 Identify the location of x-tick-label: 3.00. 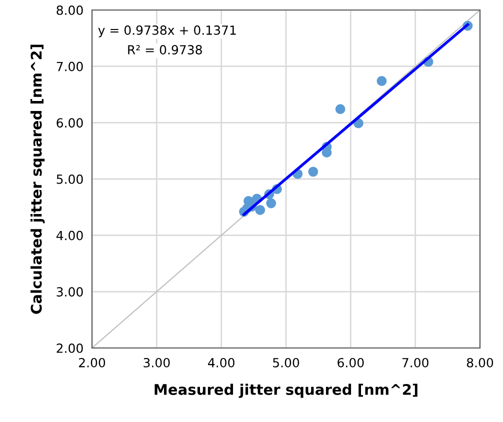
(157, 363).